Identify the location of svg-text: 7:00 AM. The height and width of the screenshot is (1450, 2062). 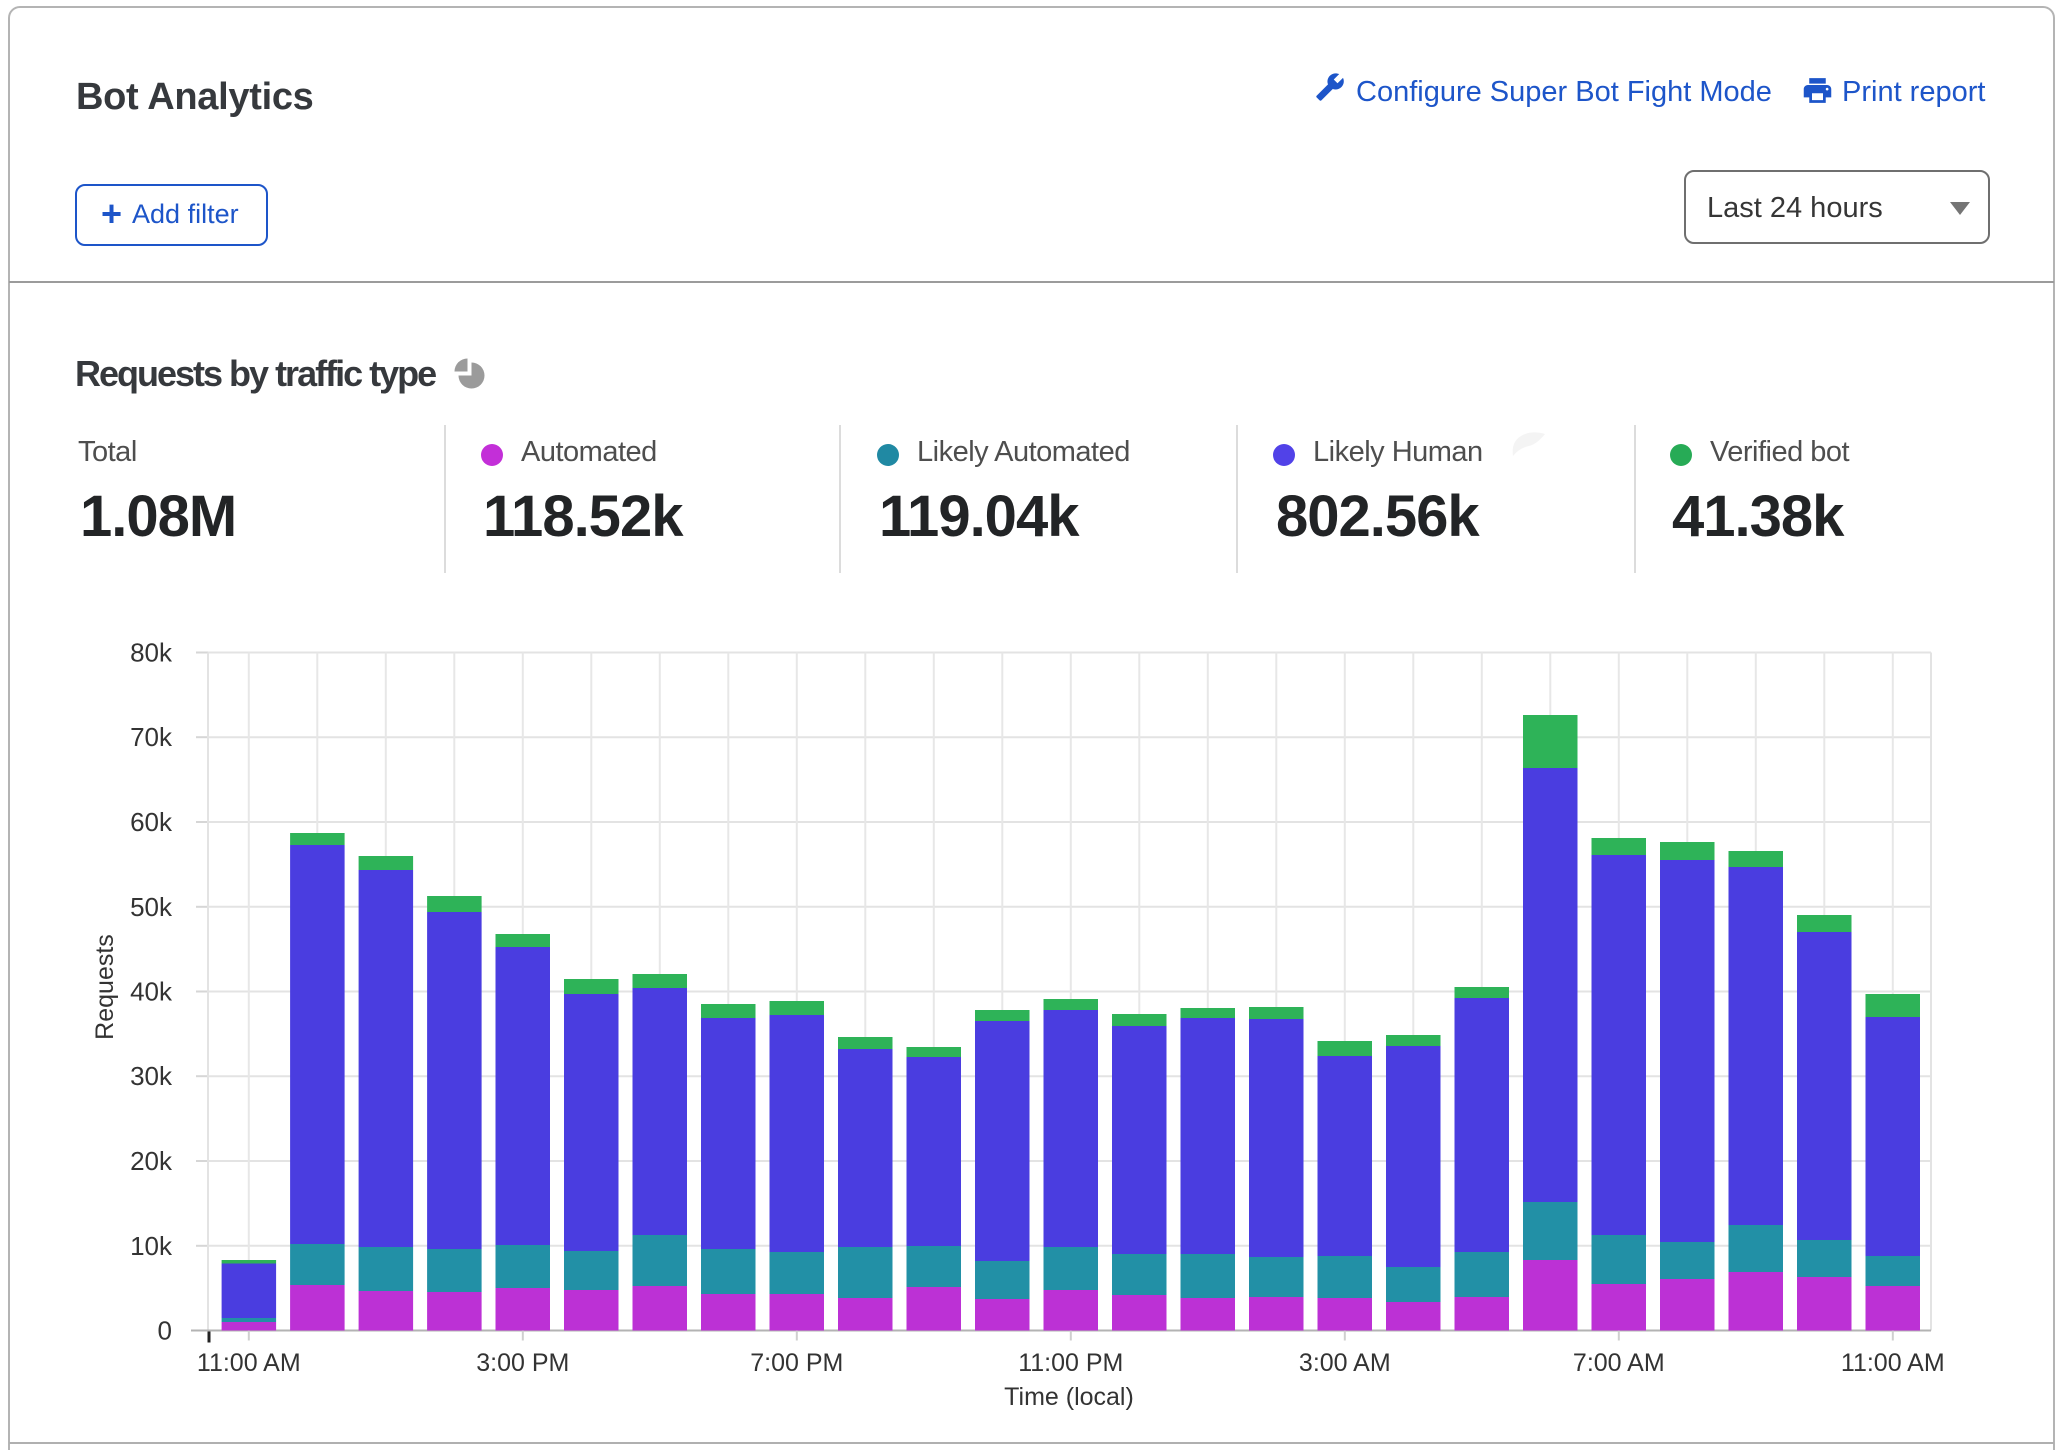
(1619, 1363).